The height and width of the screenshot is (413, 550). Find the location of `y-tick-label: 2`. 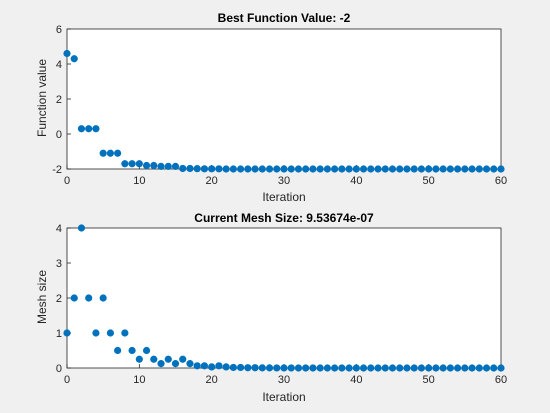

y-tick-label: 2 is located at coordinates (59, 299).